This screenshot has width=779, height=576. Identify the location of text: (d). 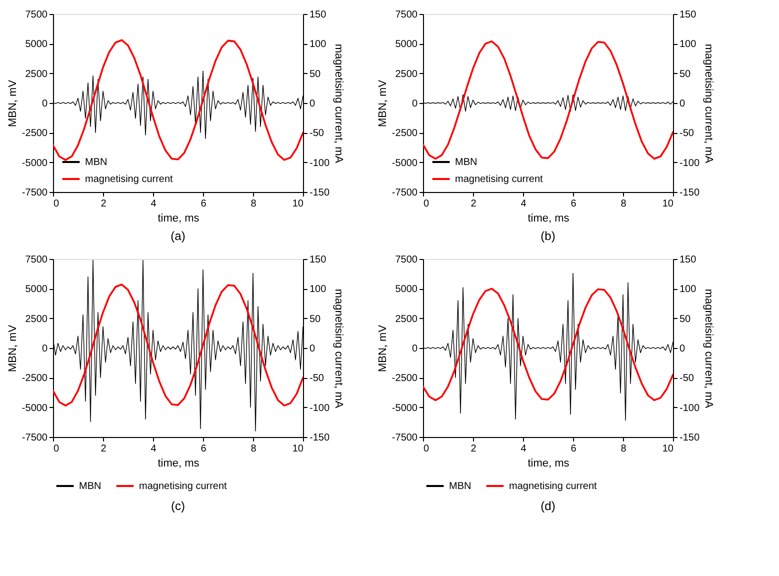
(548, 506).